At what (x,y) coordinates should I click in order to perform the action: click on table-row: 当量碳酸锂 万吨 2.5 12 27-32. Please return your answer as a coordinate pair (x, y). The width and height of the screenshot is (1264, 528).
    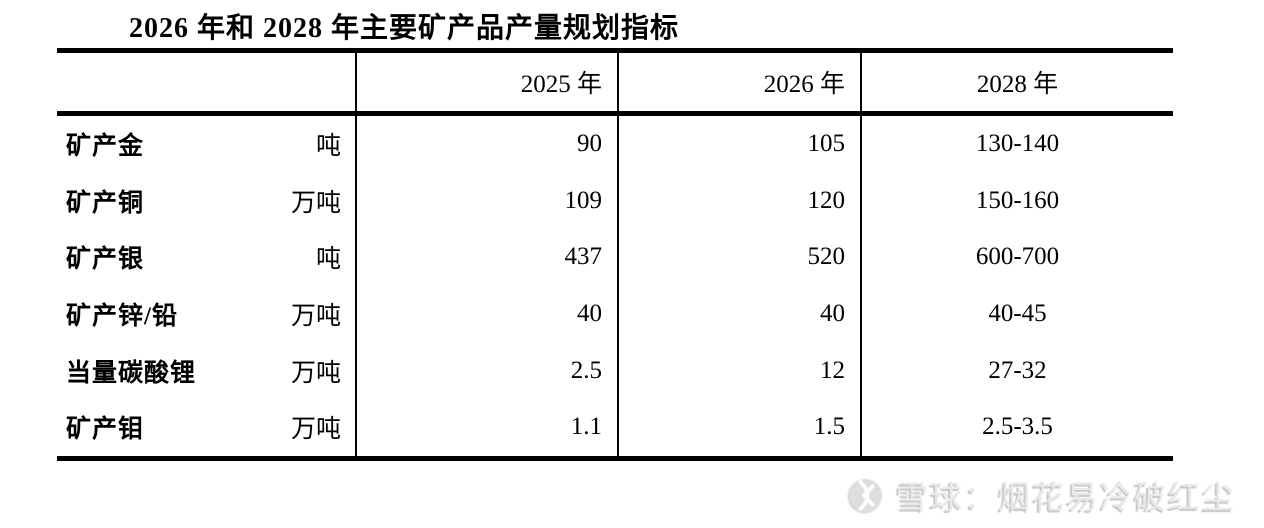
    Looking at the image, I should click on (615, 370).